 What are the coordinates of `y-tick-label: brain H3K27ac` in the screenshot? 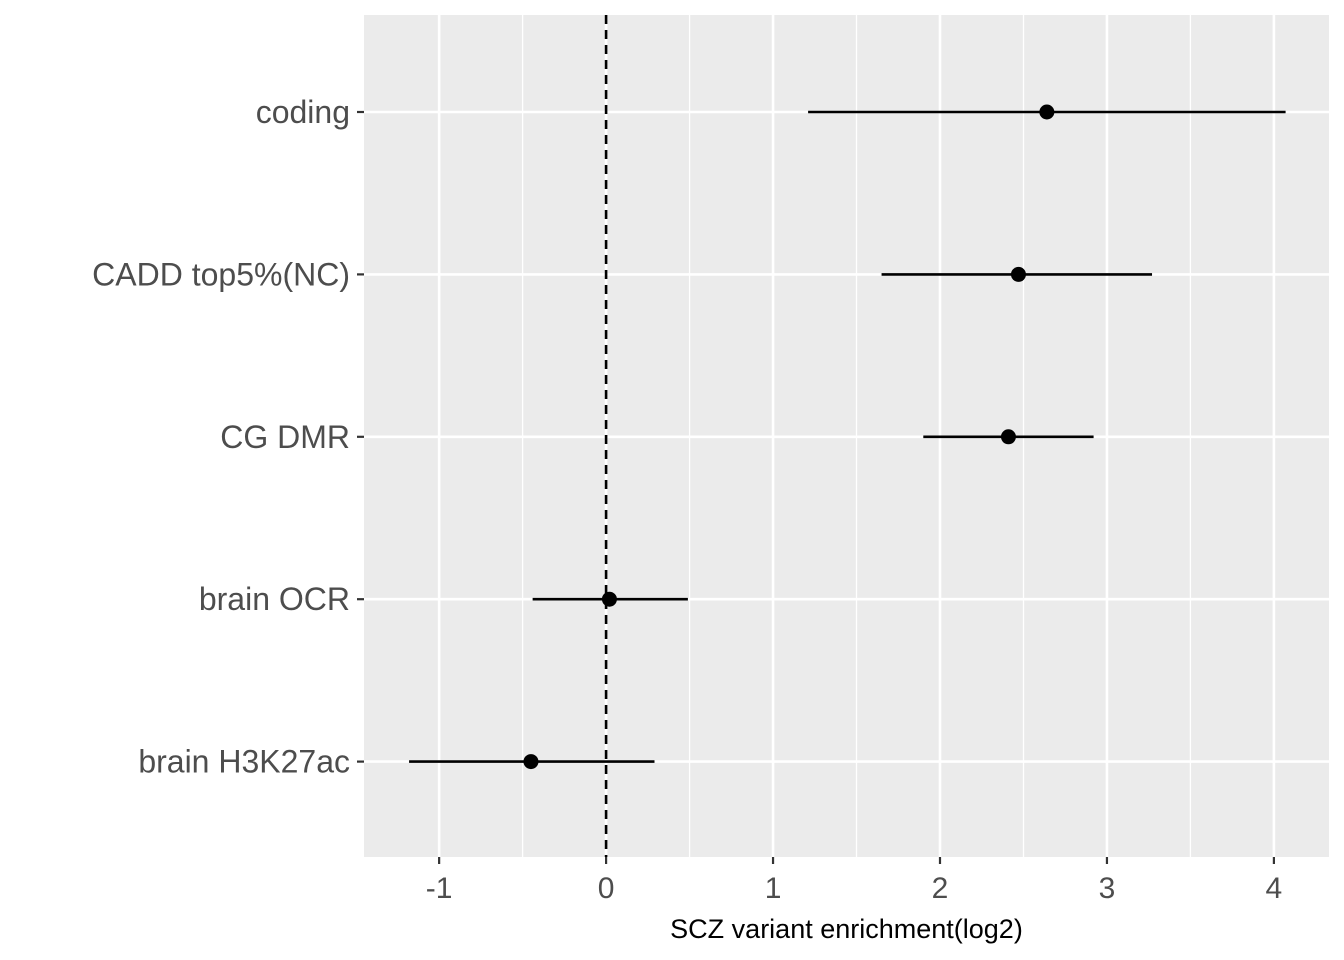 It's located at (244, 762).